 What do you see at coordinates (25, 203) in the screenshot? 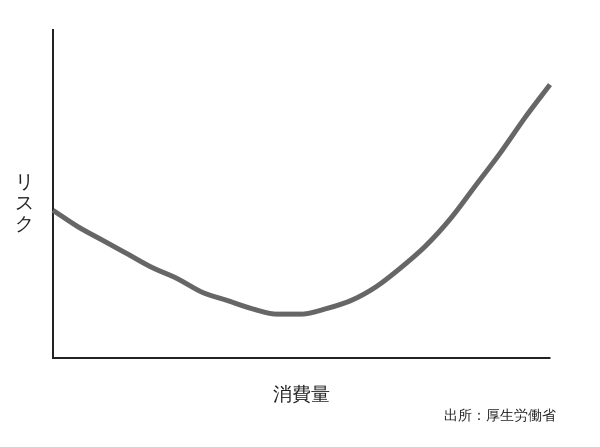
I see `y-axis-title: リスク` at bounding box center [25, 203].